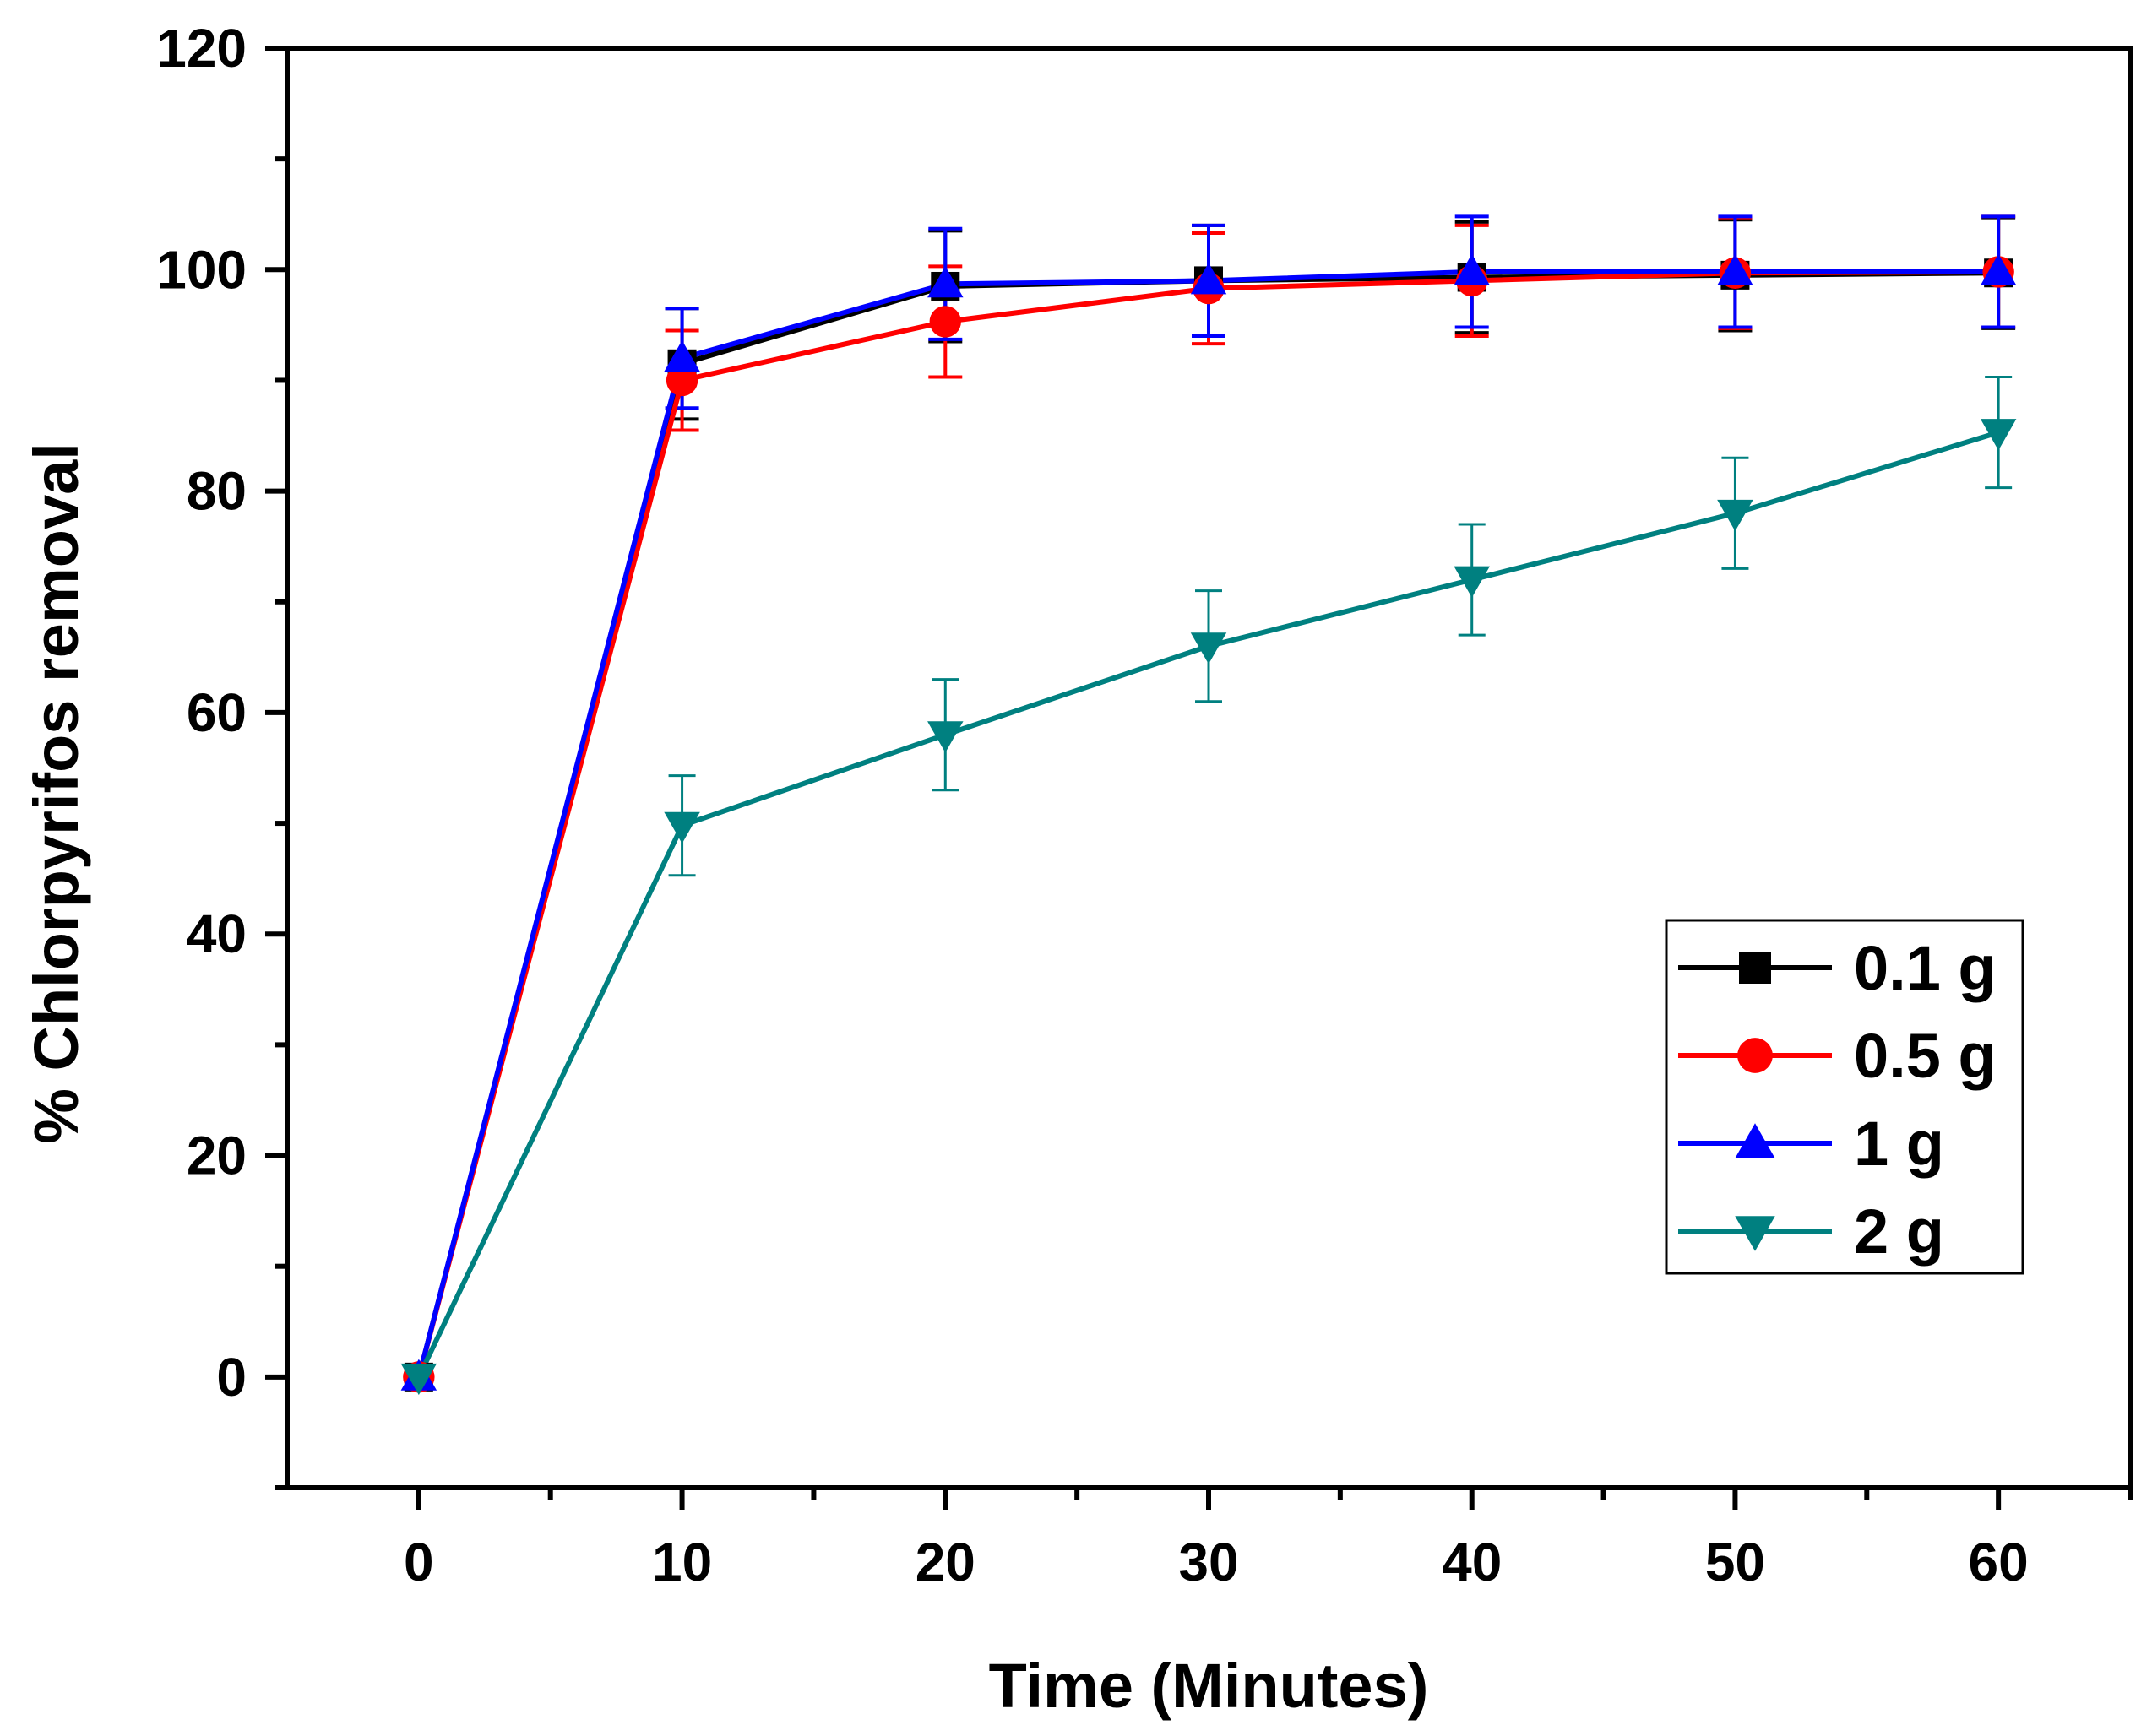 This screenshot has width=2152, height=1736. Describe the element at coordinates (217, 1156) in the screenshot. I see `y-tick-label: 20` at that location.